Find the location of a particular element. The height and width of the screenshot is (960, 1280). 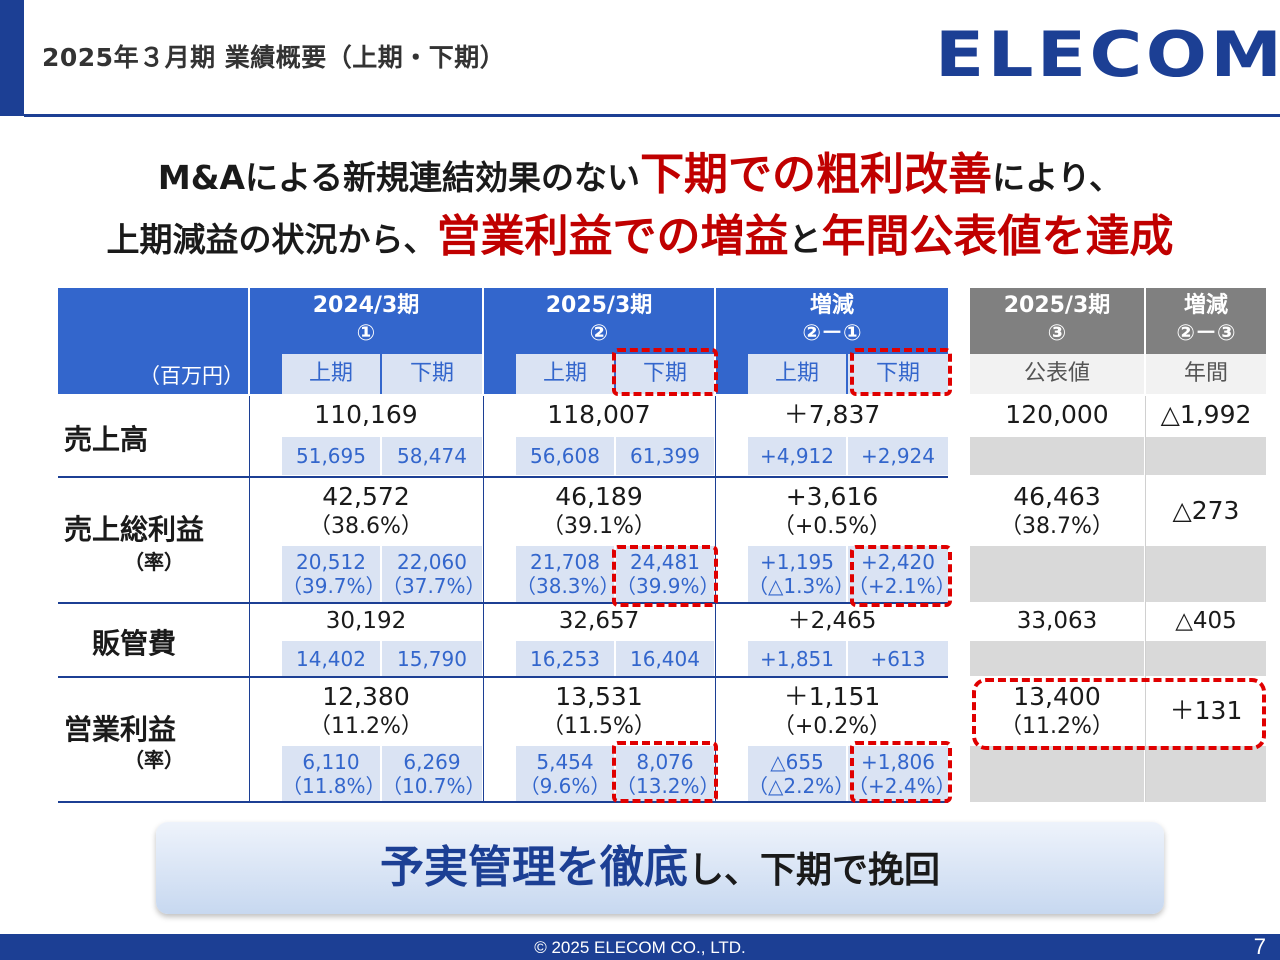

op-plandiff: ＋131 is located at coordinates (1206, 710).